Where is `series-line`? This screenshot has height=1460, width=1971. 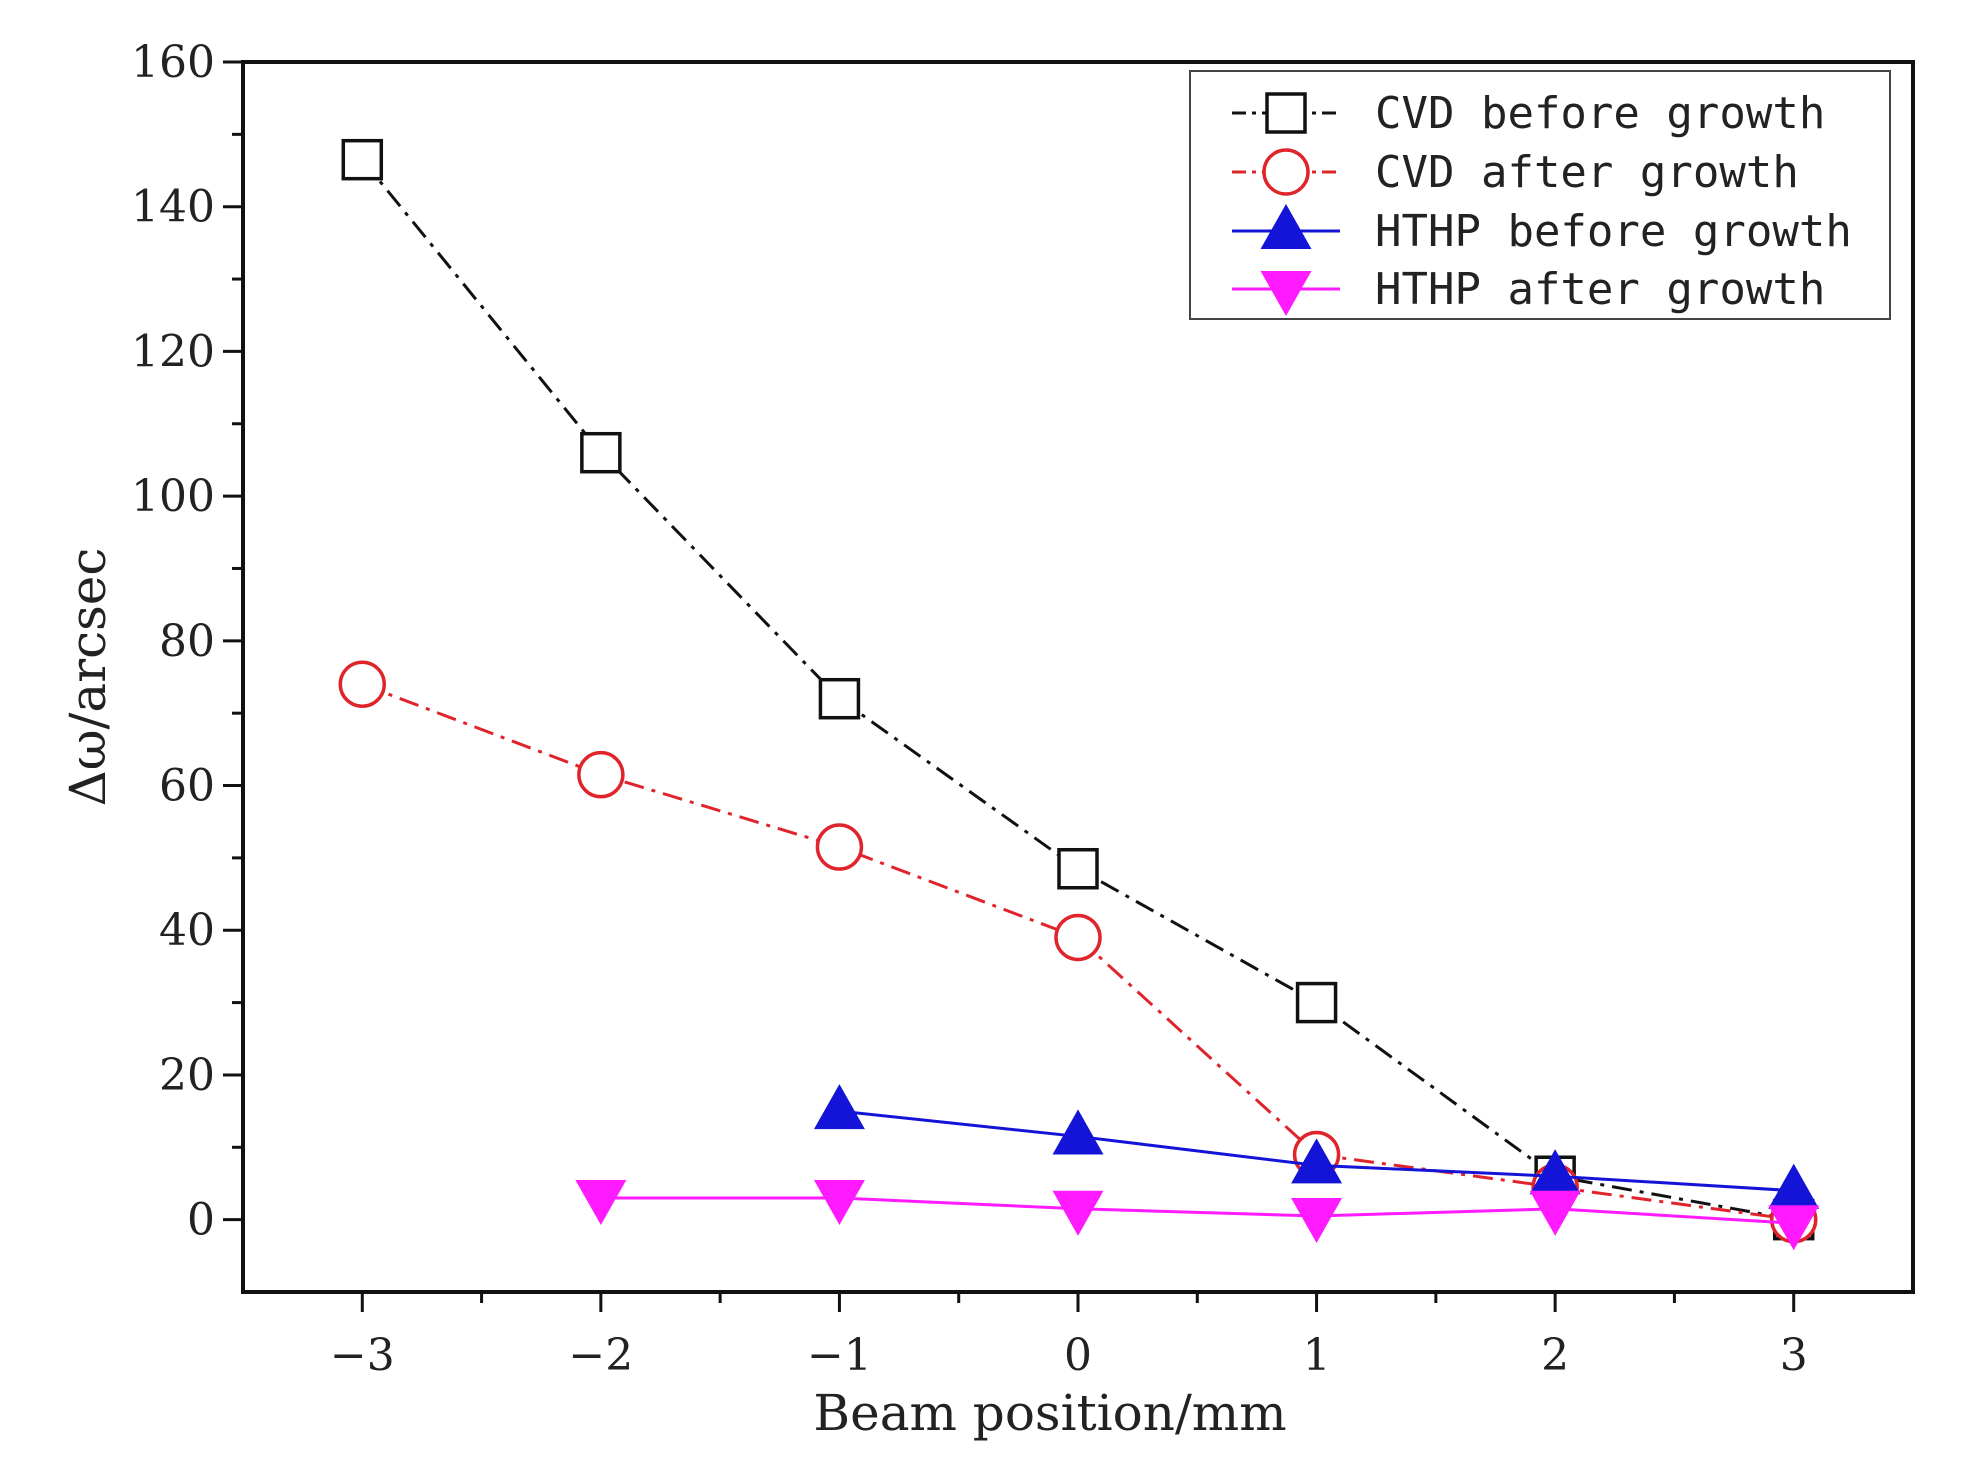 series-line is located at coordinates (1197, 1210).